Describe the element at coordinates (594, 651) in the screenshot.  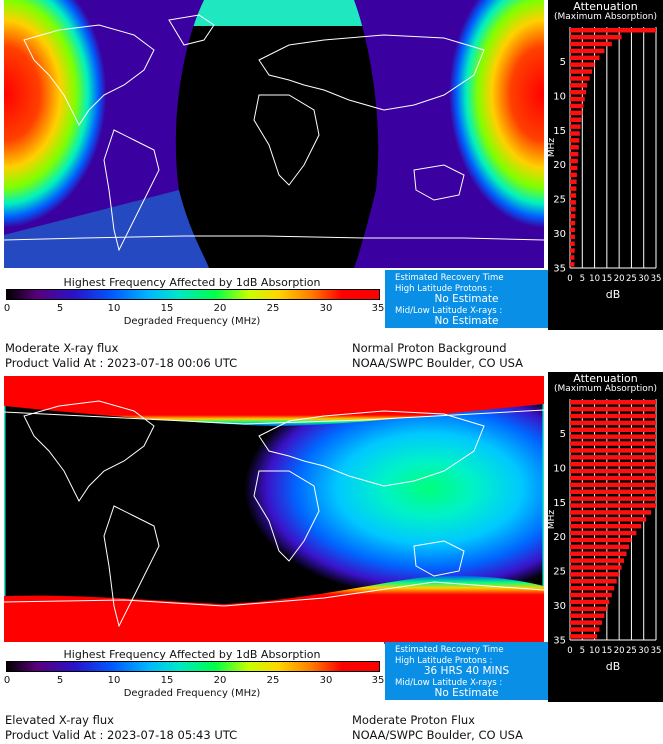
I see `db-tick: 10` at that location.